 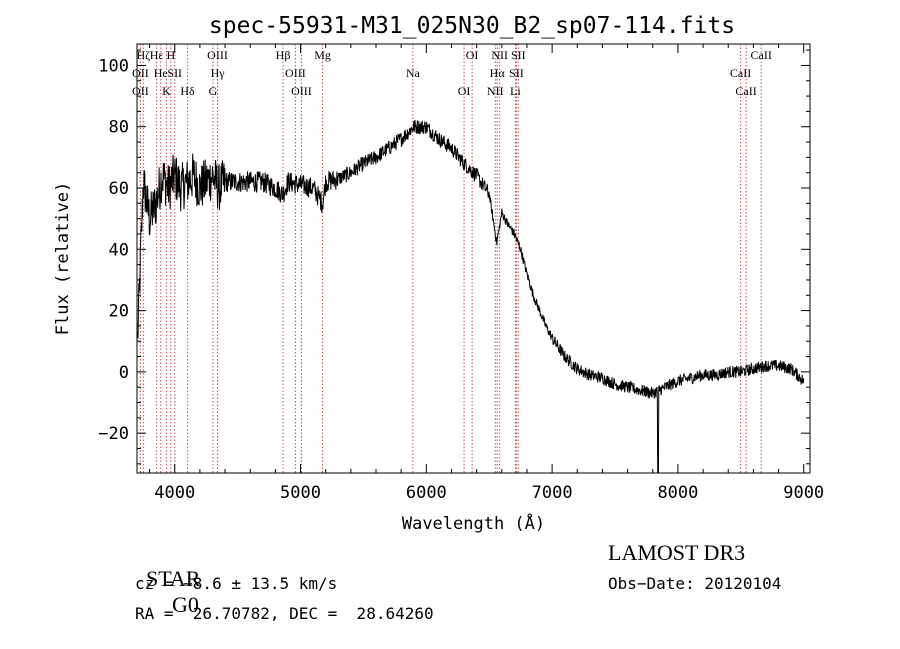 I want to click on line-label: Hζ, so click(x=143, y=55).